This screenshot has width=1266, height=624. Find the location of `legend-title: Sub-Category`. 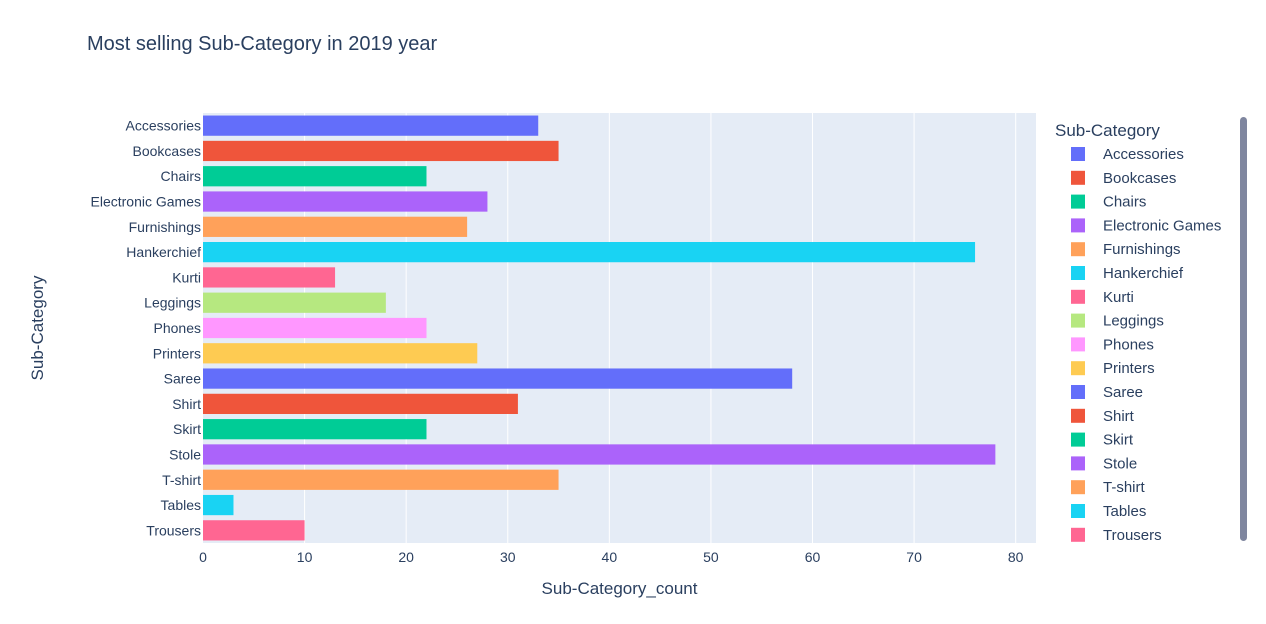

legend-title: Sub-Category is located at coordinates (1107, 130).